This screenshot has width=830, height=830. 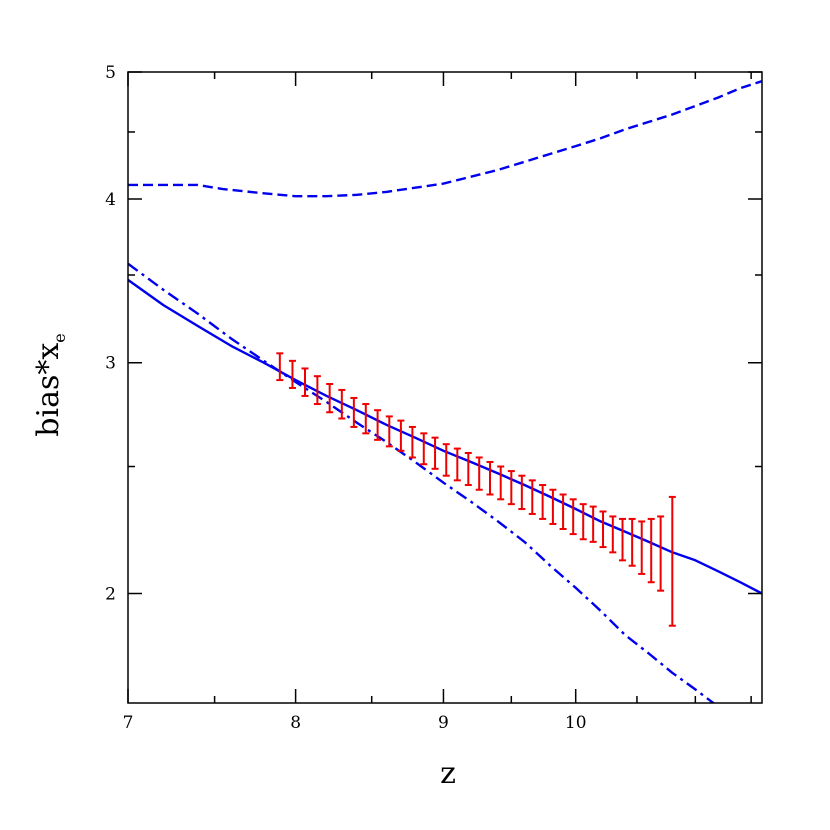 I want to click on y-axis-label-main: bias*x, so click(x=48, y=390).